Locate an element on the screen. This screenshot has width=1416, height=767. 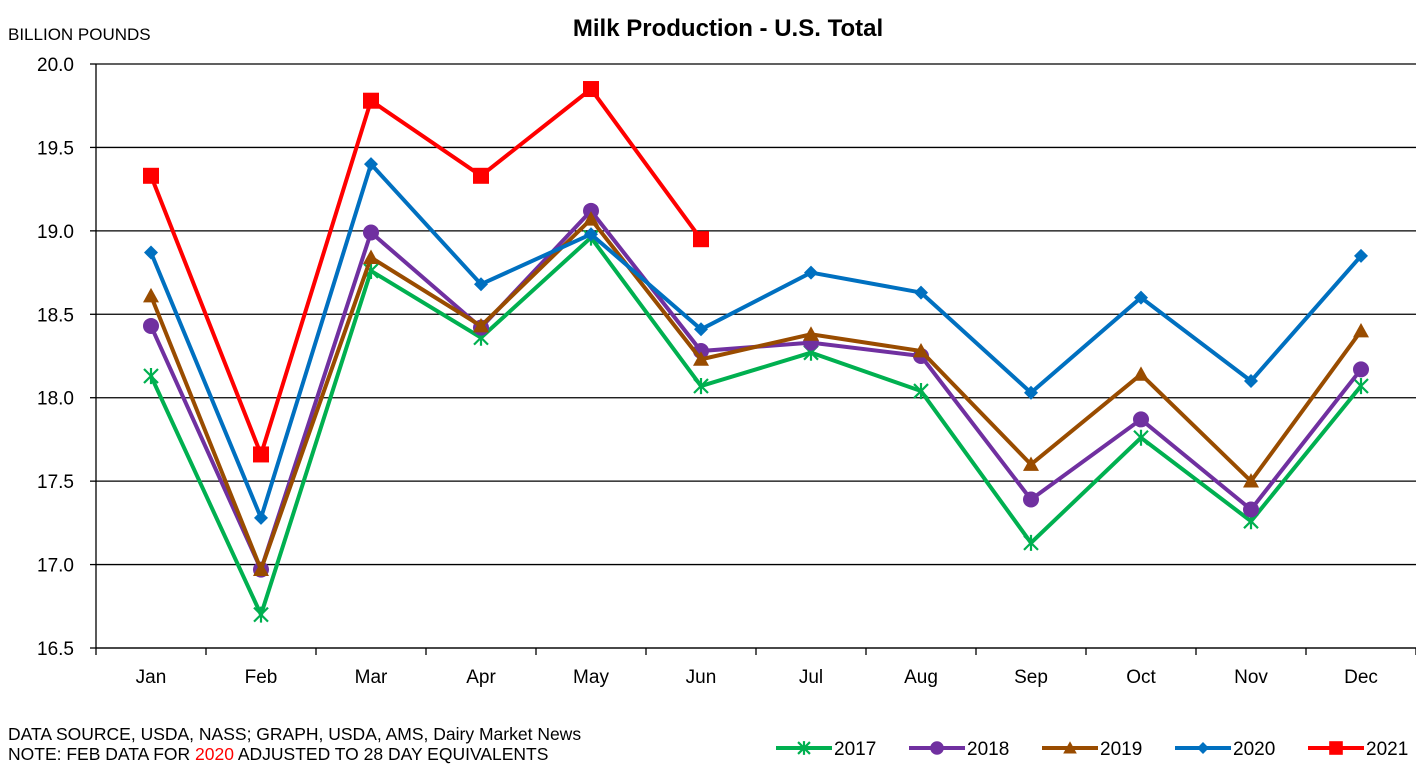
data-point-2017-Aug is located at coordinates (921, 391).